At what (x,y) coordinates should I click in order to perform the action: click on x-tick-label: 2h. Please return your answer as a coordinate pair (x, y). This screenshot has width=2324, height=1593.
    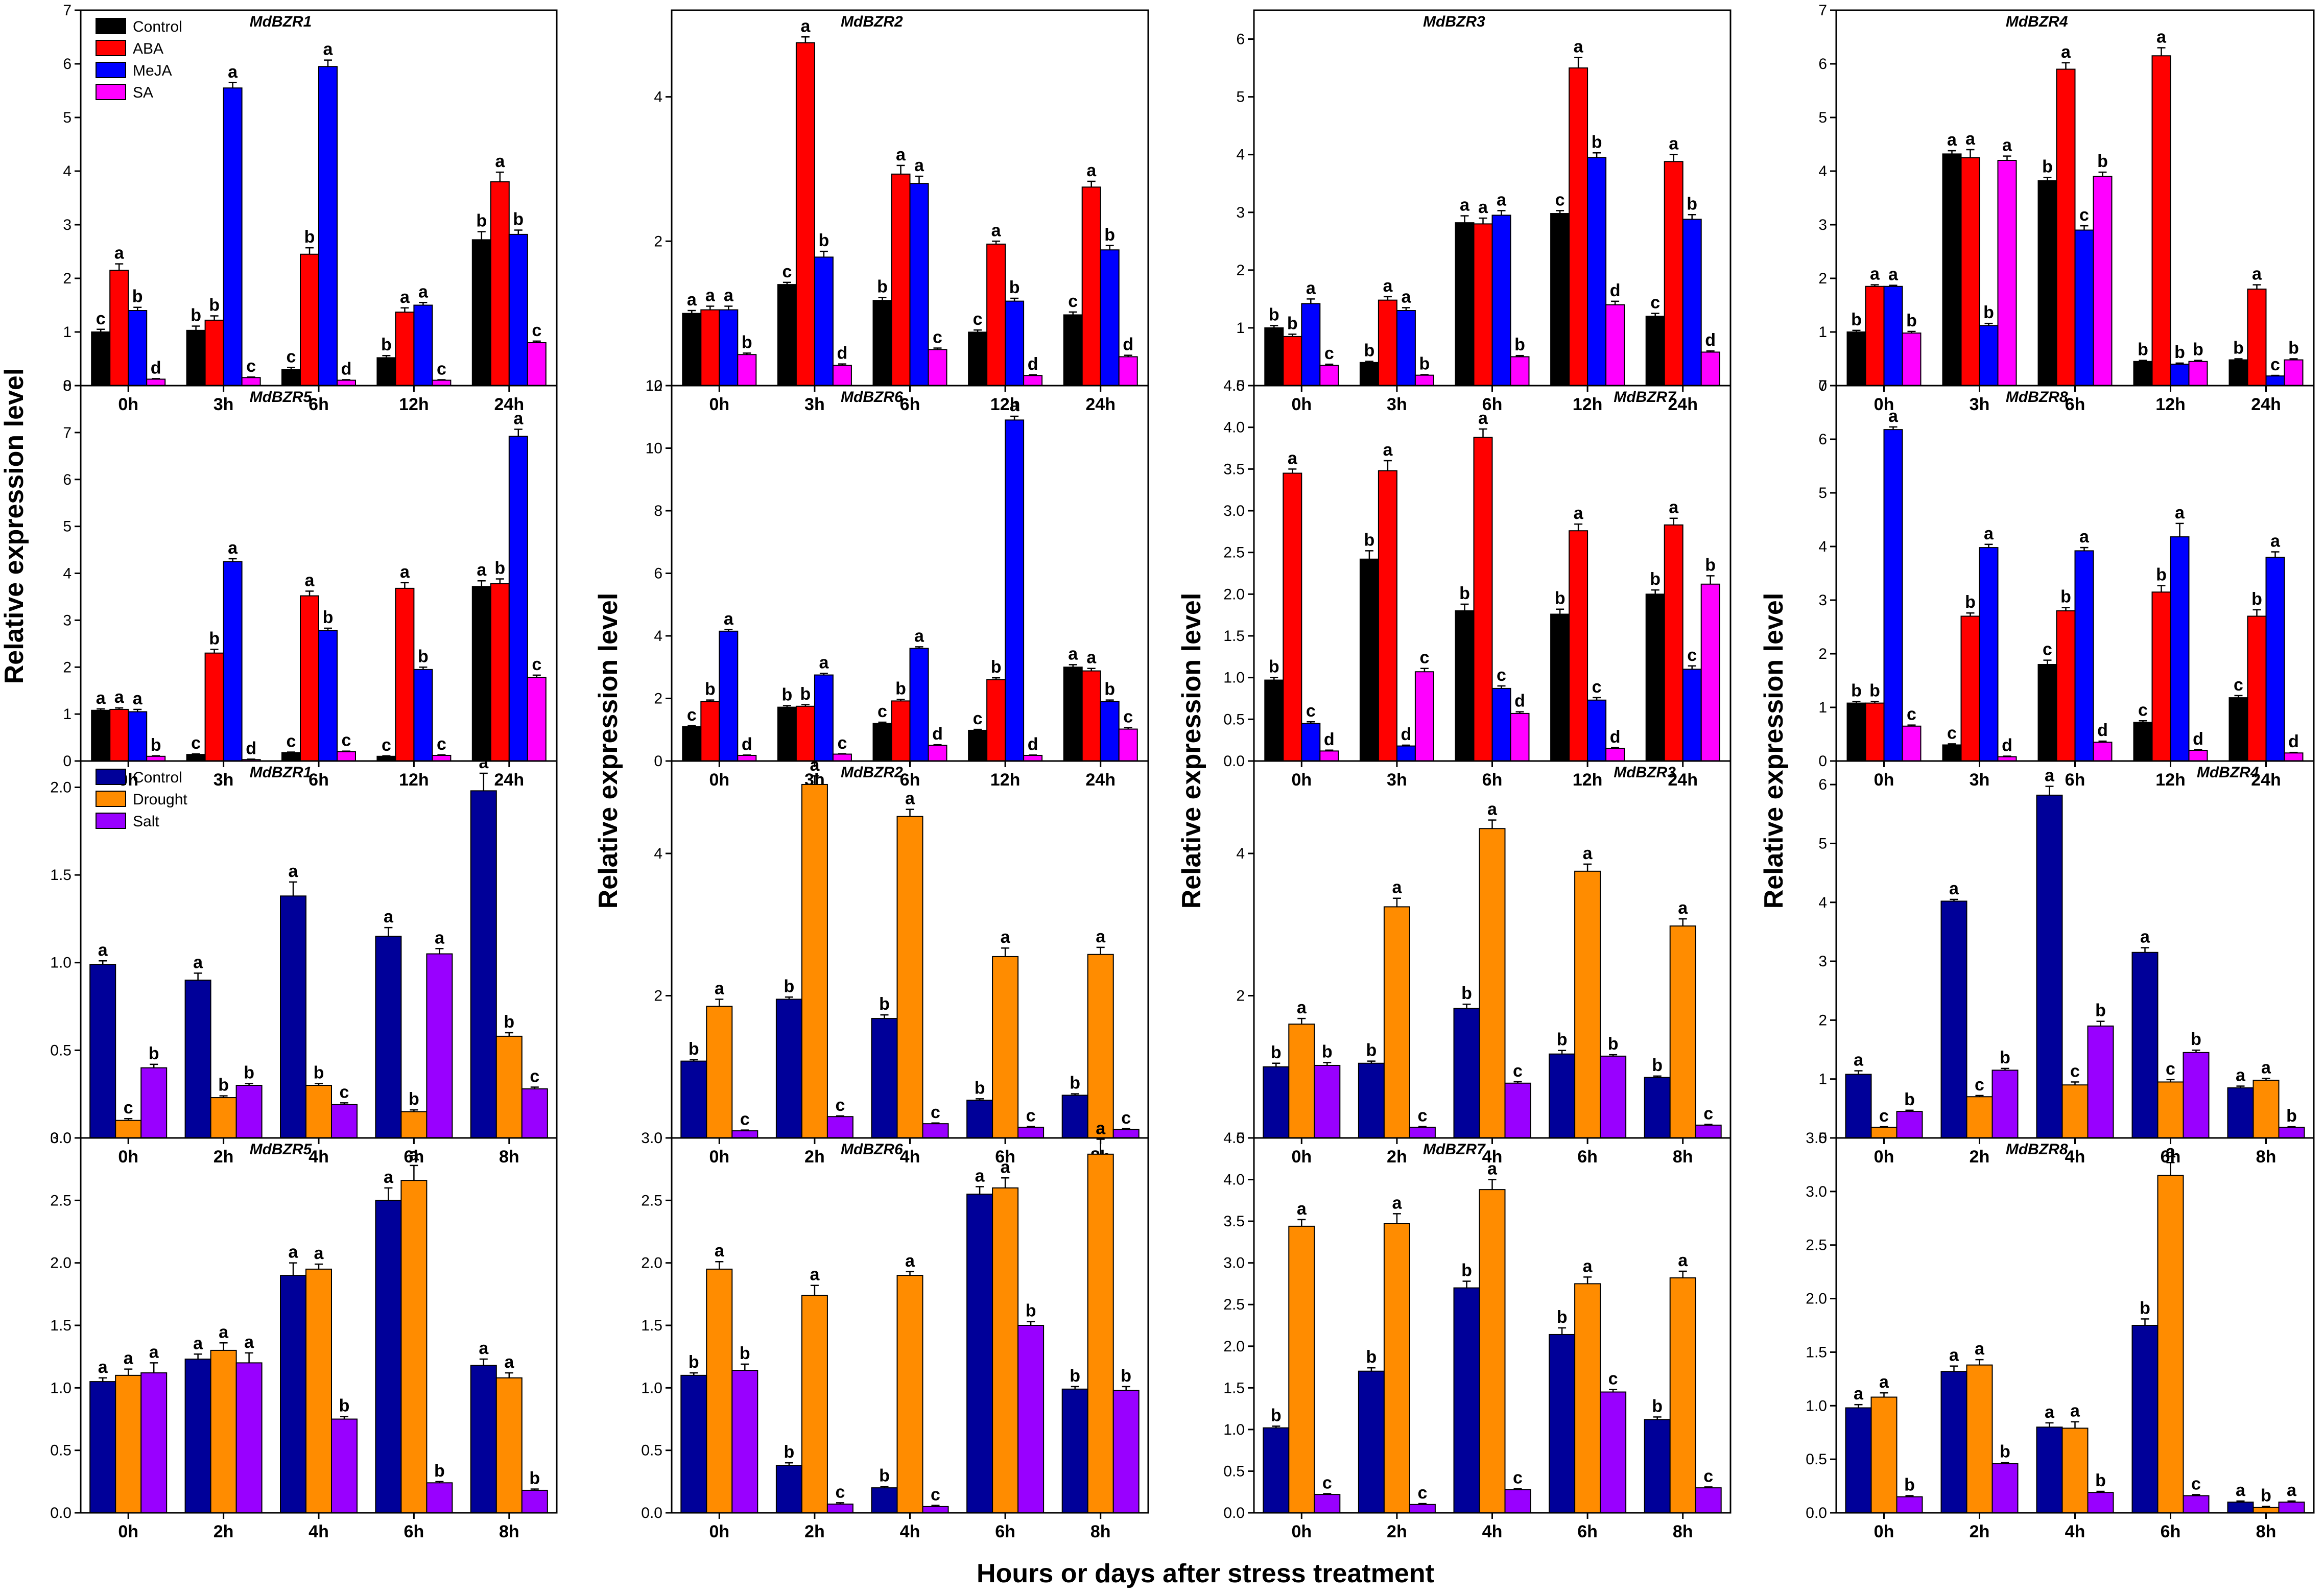
    Looking at the image, I should click on (814, 1531).